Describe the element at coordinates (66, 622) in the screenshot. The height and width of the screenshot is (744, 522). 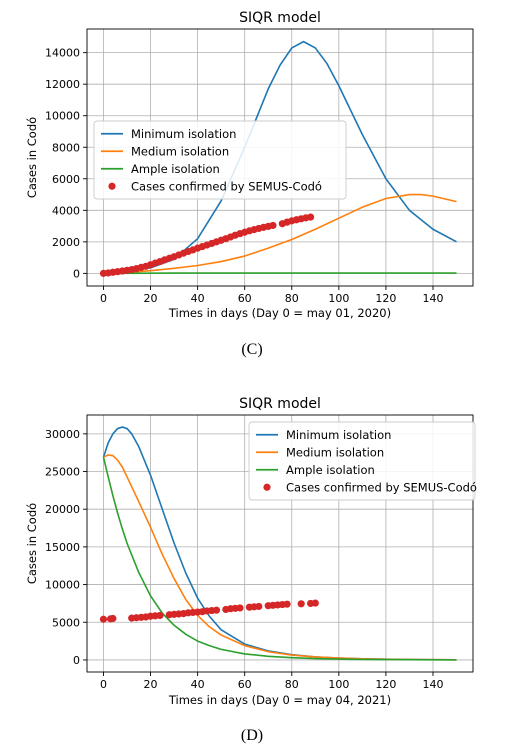
I see `y-tick-label: 5000` at that location.